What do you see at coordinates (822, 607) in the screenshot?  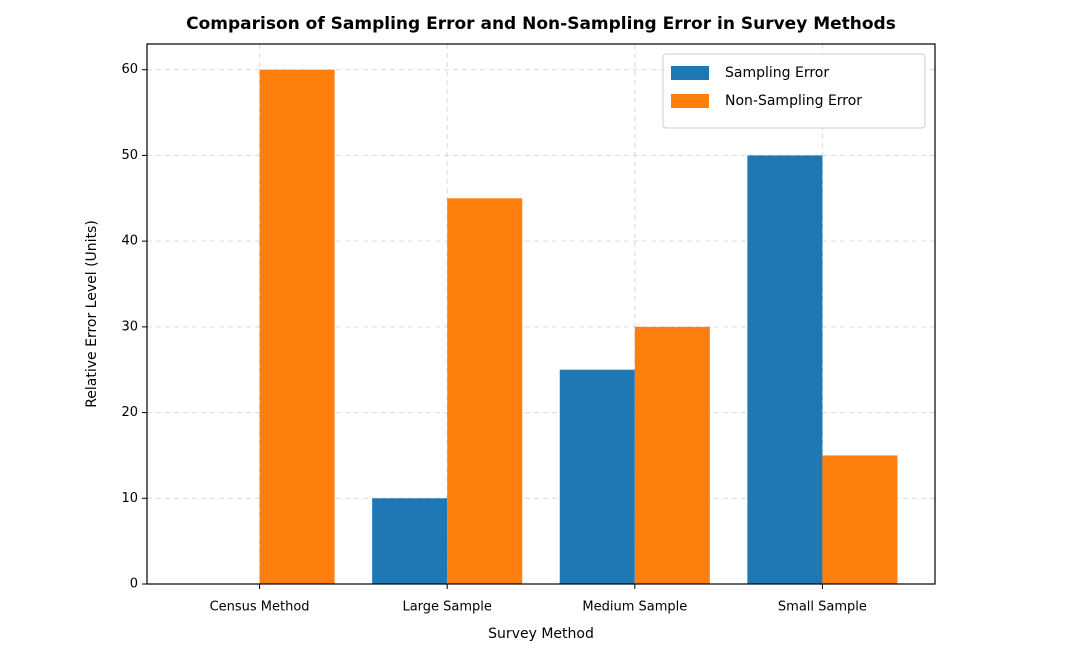 I see `x-tick-label: Small Sample` at bounding box center [822, 607].